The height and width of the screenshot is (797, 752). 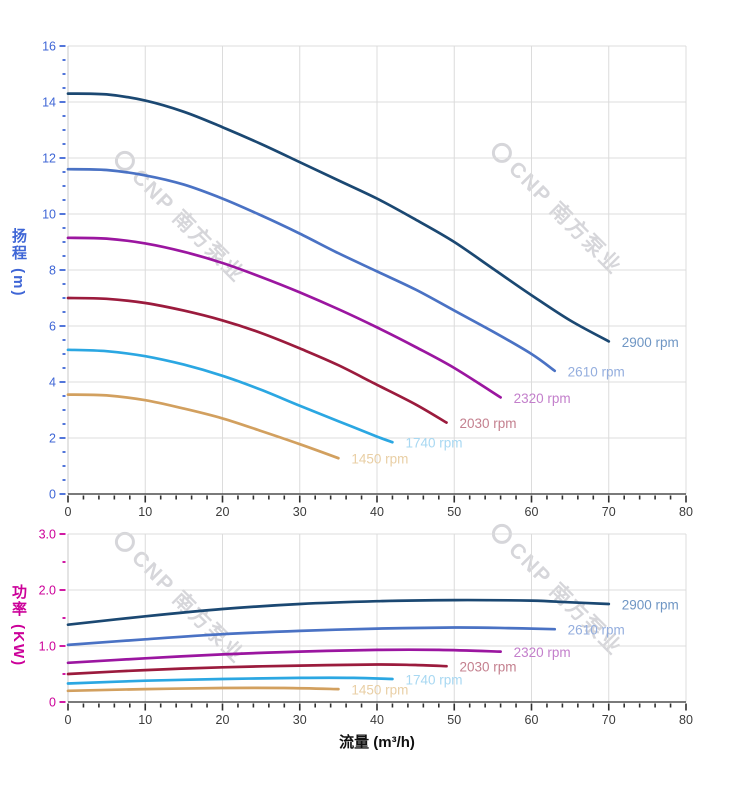 What do you see at coordinates (488, 667) in the screenshot?
I see `power-curve-label-2030-rpm: 2030 rpm` at bounding box center [488, 667].